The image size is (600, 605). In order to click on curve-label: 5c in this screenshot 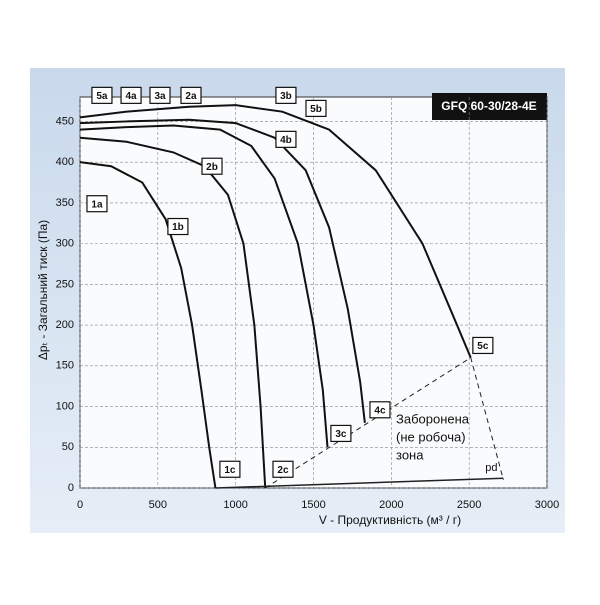, I will do `click(483, 346)`.